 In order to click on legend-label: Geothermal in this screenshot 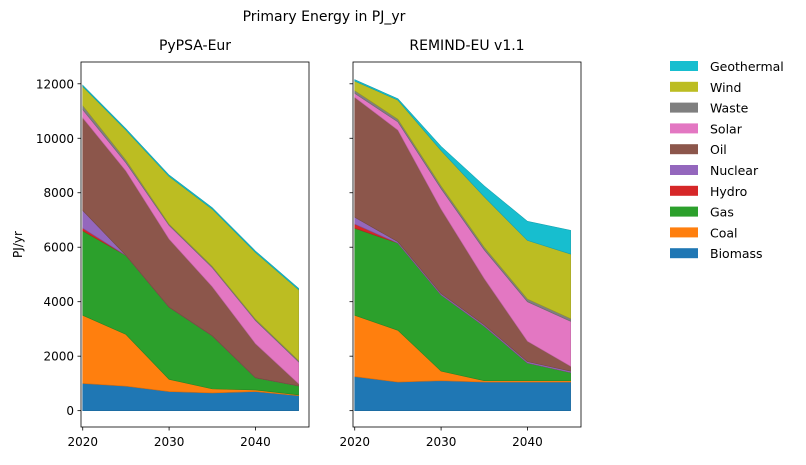, I will do `click(747, 66)`.